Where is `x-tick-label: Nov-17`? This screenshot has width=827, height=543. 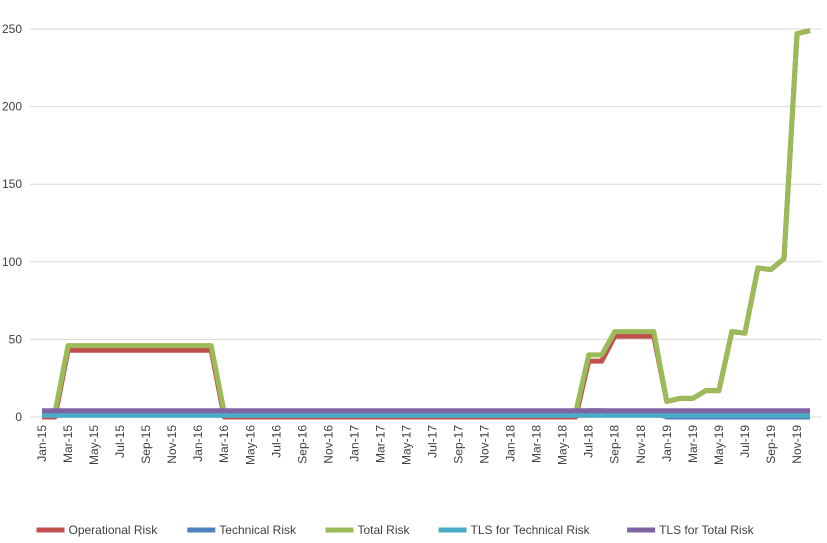 x-tick-label: Nov-17 is located at coordinates (485, 444).